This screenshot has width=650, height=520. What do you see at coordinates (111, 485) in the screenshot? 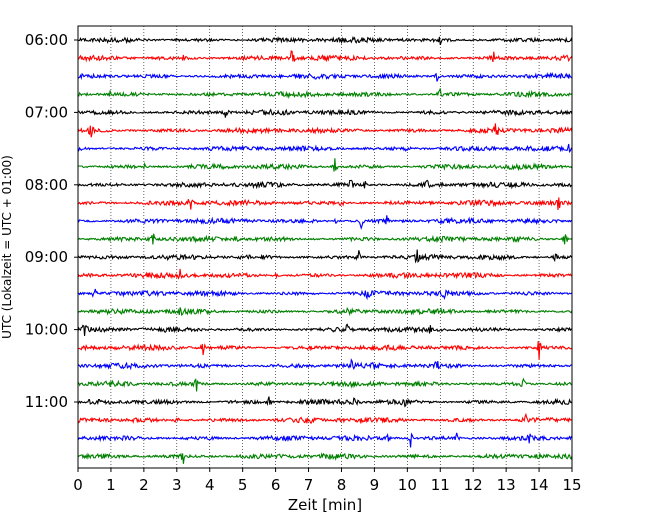
I see `x-tick-label: 1` at bounding box center [111, 485].